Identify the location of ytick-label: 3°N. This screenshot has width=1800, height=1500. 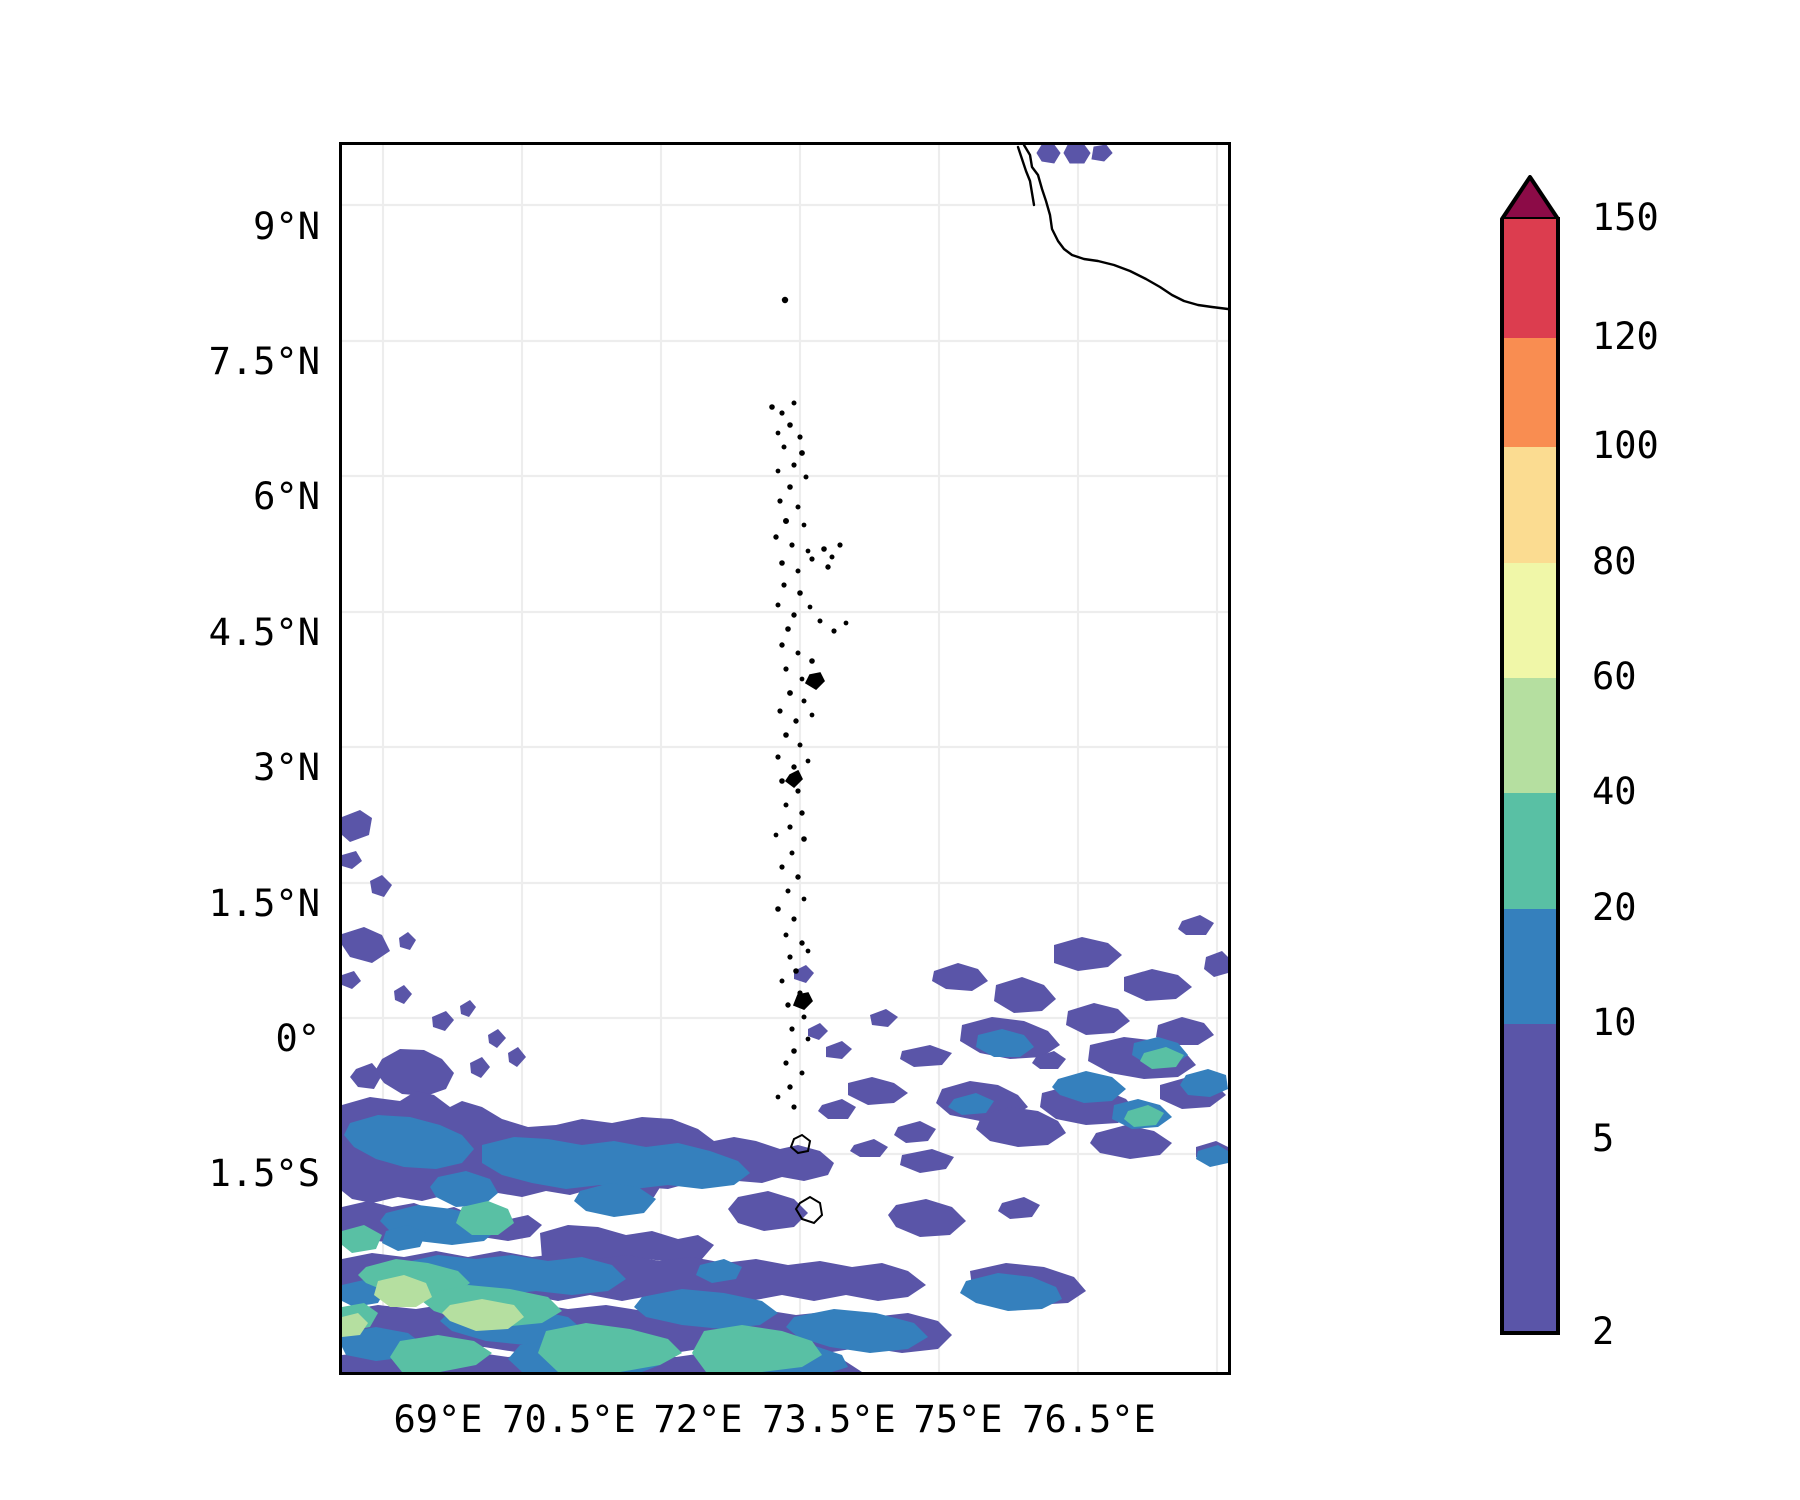
(286, 767).